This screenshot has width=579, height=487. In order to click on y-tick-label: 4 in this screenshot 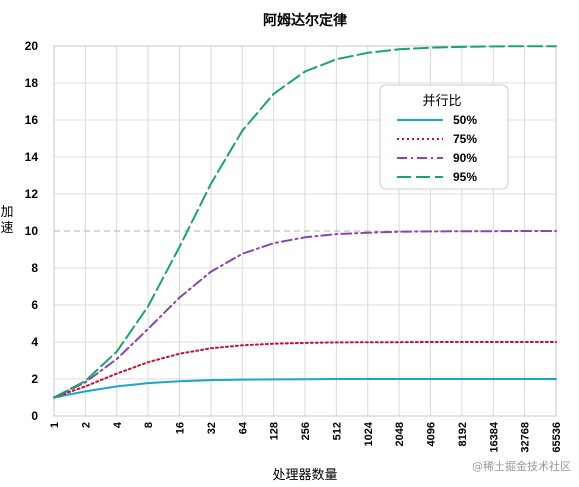, I will do `click(34, 342)`.